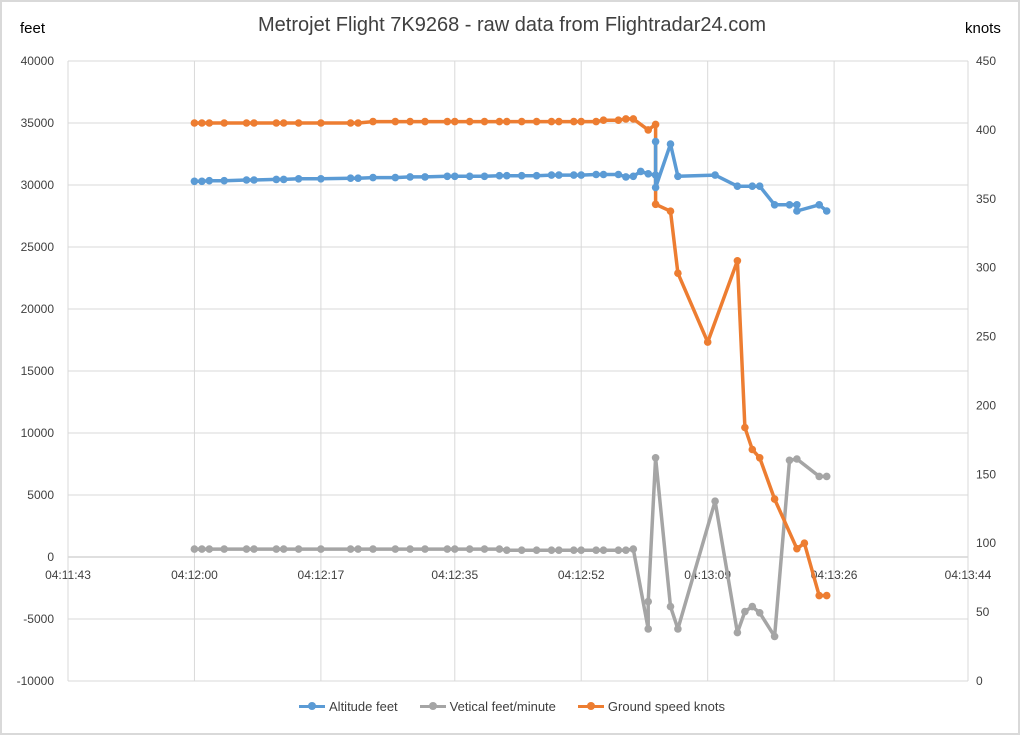 This screenshot has height=739, width=1024. Describe the element at coordinates (33, 28) in the screenshot. I see `y-axis-unit-label: feet` at that location.